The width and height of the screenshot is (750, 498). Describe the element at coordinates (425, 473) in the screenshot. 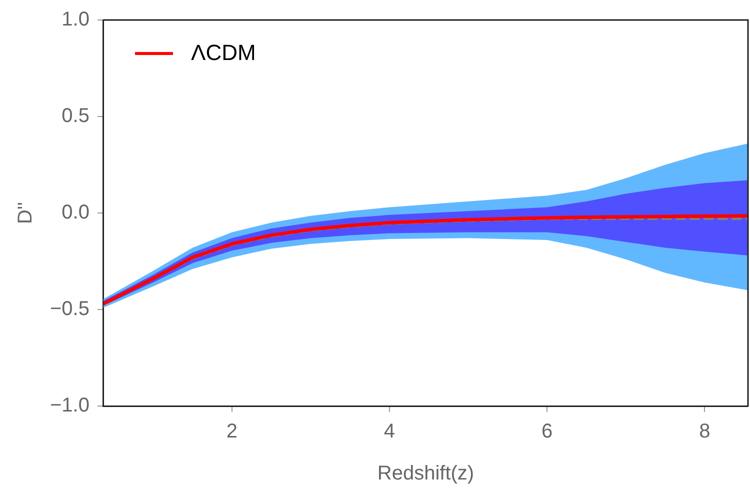

I see `x-axis-title: Redshift(z)` at that location.